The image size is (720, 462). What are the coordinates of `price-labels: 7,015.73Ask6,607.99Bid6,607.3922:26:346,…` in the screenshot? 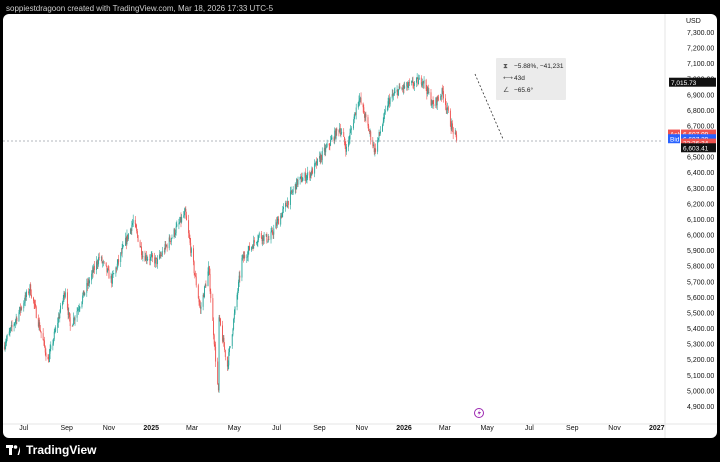 It's located at (692, 114).